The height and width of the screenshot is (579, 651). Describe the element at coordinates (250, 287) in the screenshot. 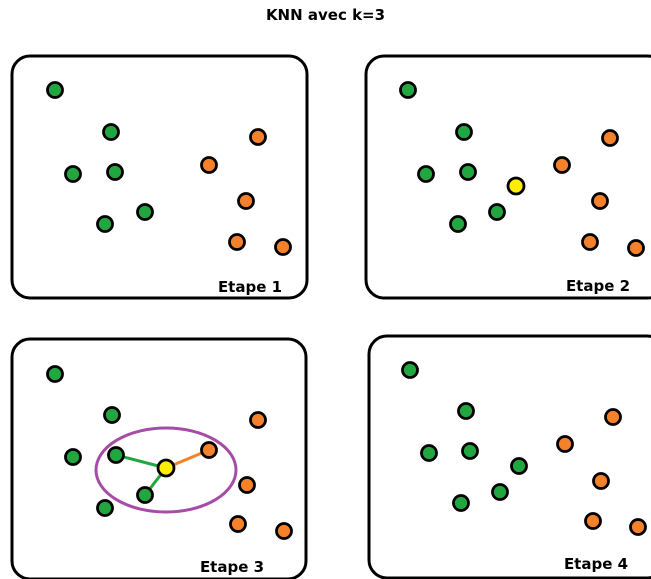

I see `step-label: Etape 1` at that location.